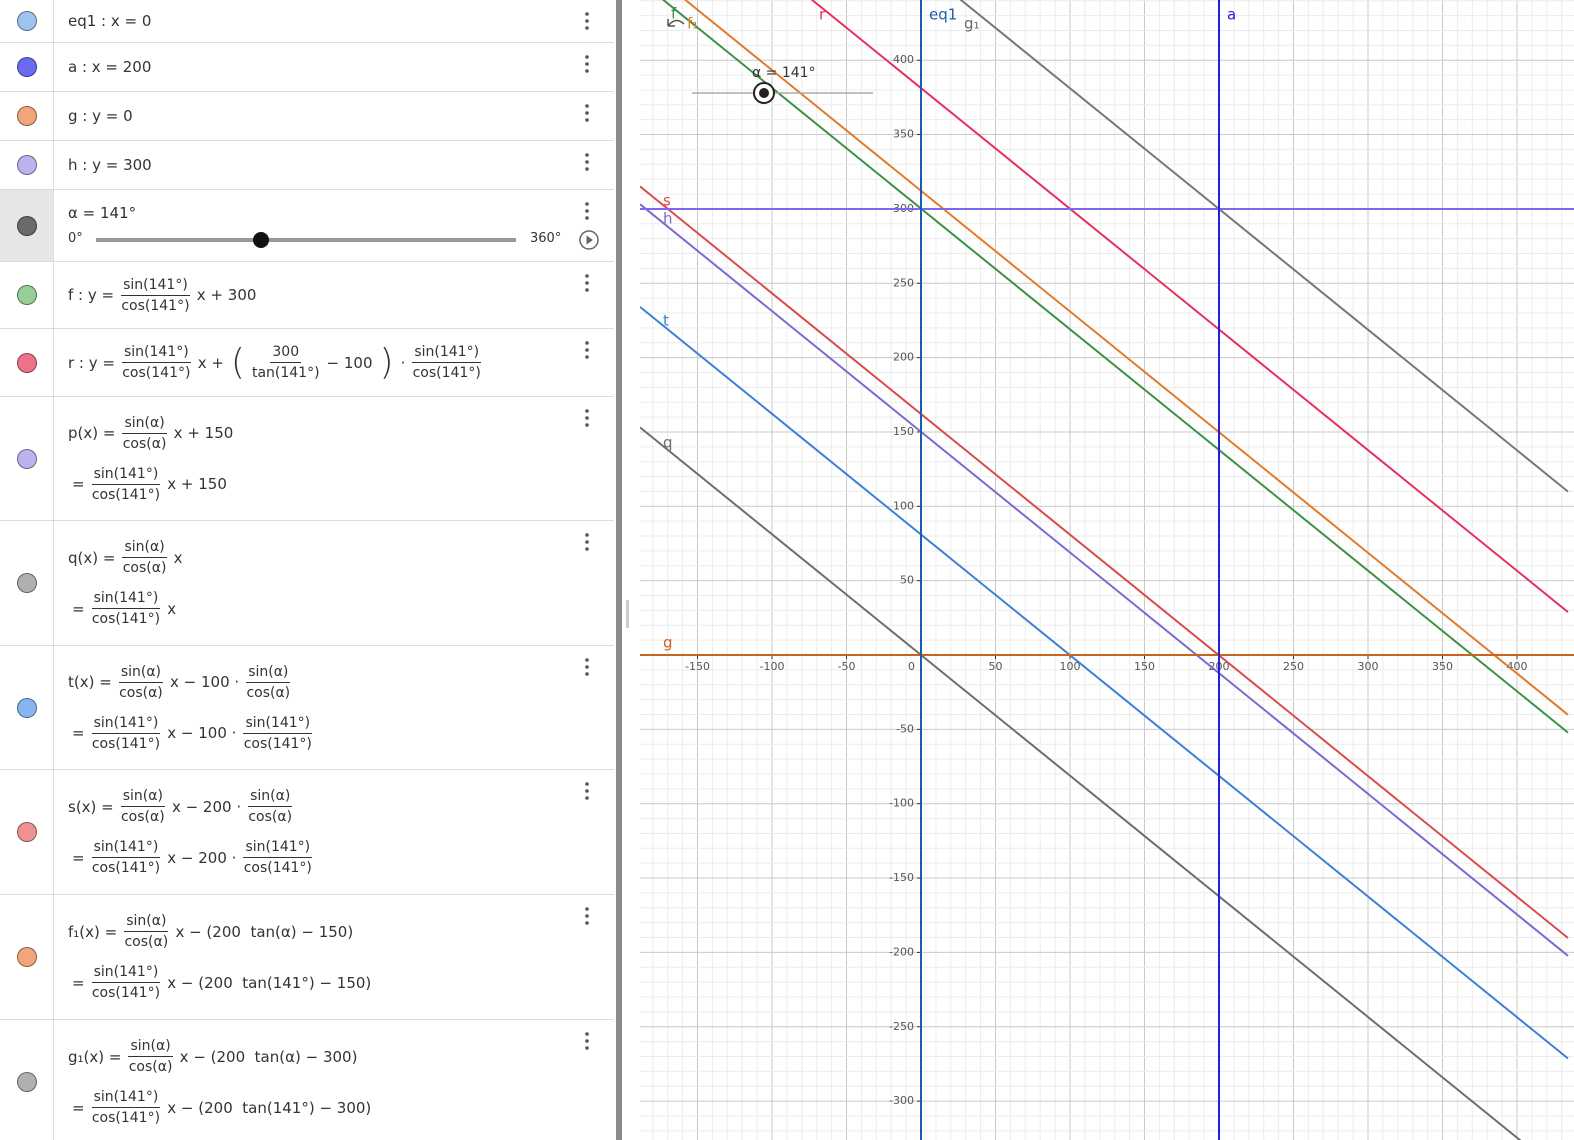  I want to click on label-f1: f₁, so click(692, 24).